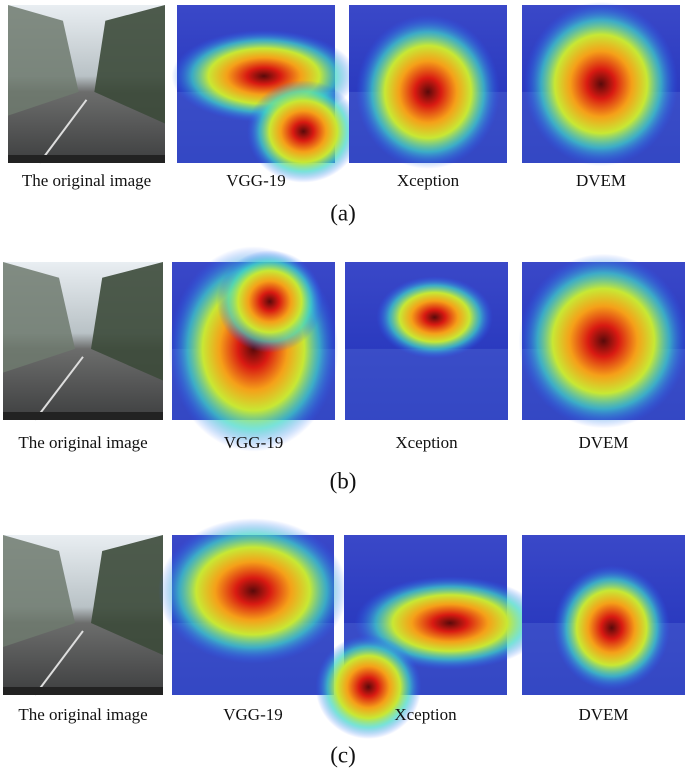  I want to click on scene-tint, so click(426, 384).